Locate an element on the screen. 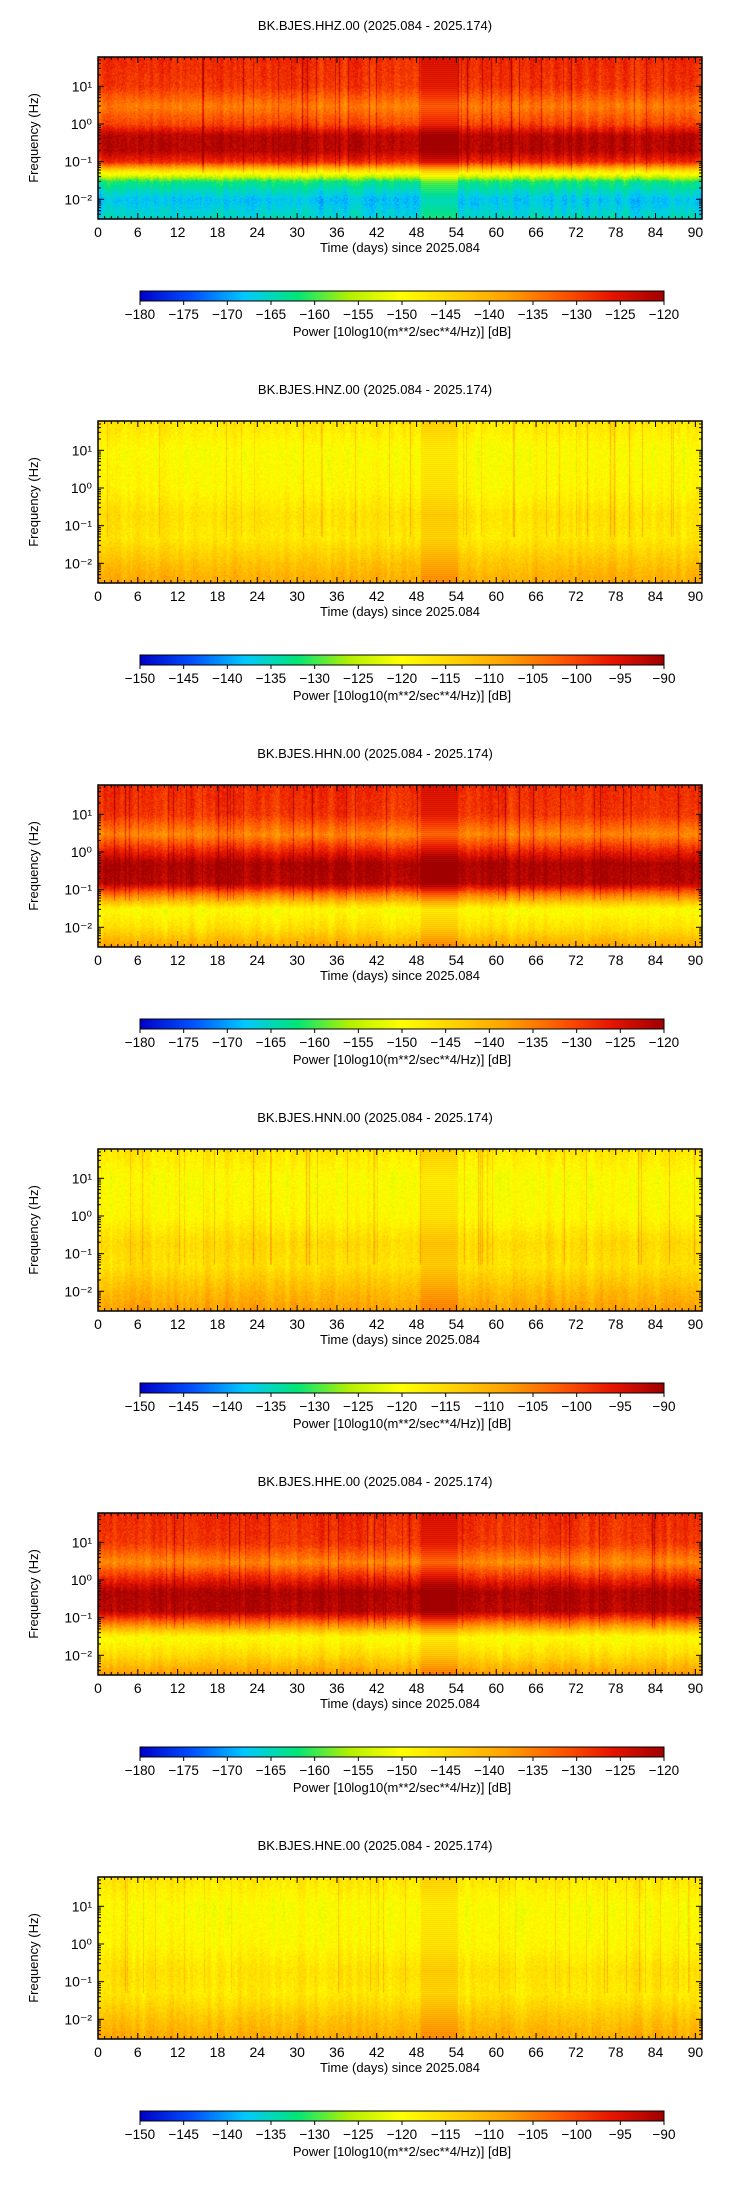 This screenshot has height=2197, width=750. colorbar-tick-label: −180 is located at coordinates (140, 314).